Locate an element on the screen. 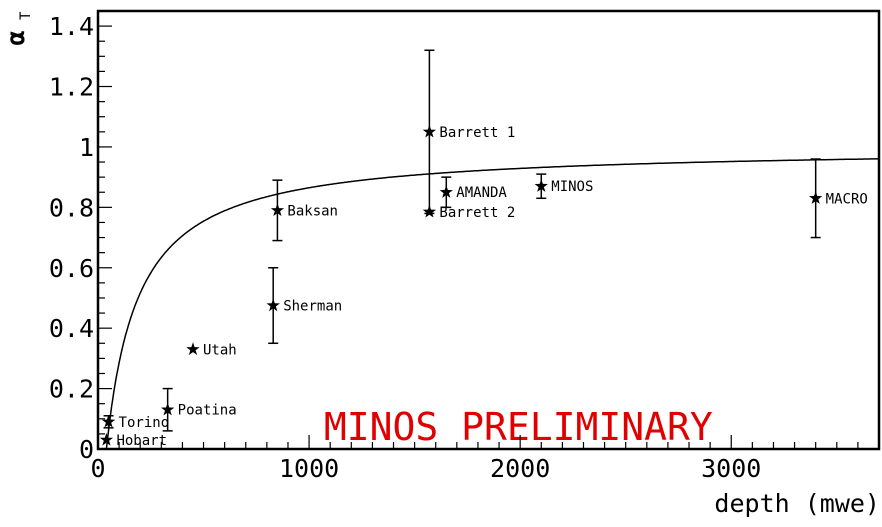  point-label-sherman: Sherman is located at coordinates (312, 307).